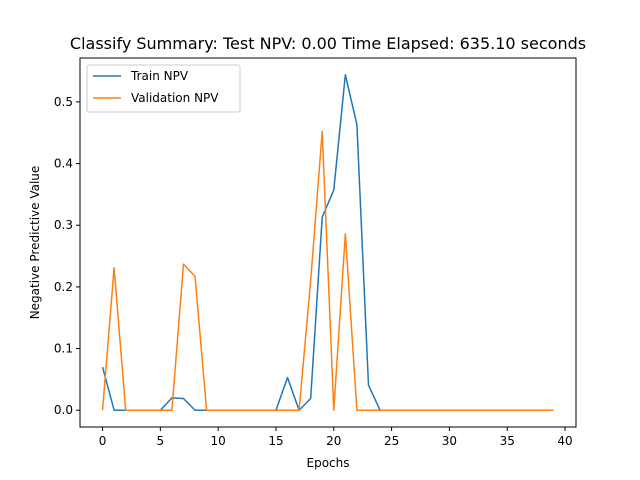 The height and width of the screenshot is (480, 640). Describe the element at coordinates (63, 410) in the screenshot. I see `y-tick-label: 0.0` at that location.